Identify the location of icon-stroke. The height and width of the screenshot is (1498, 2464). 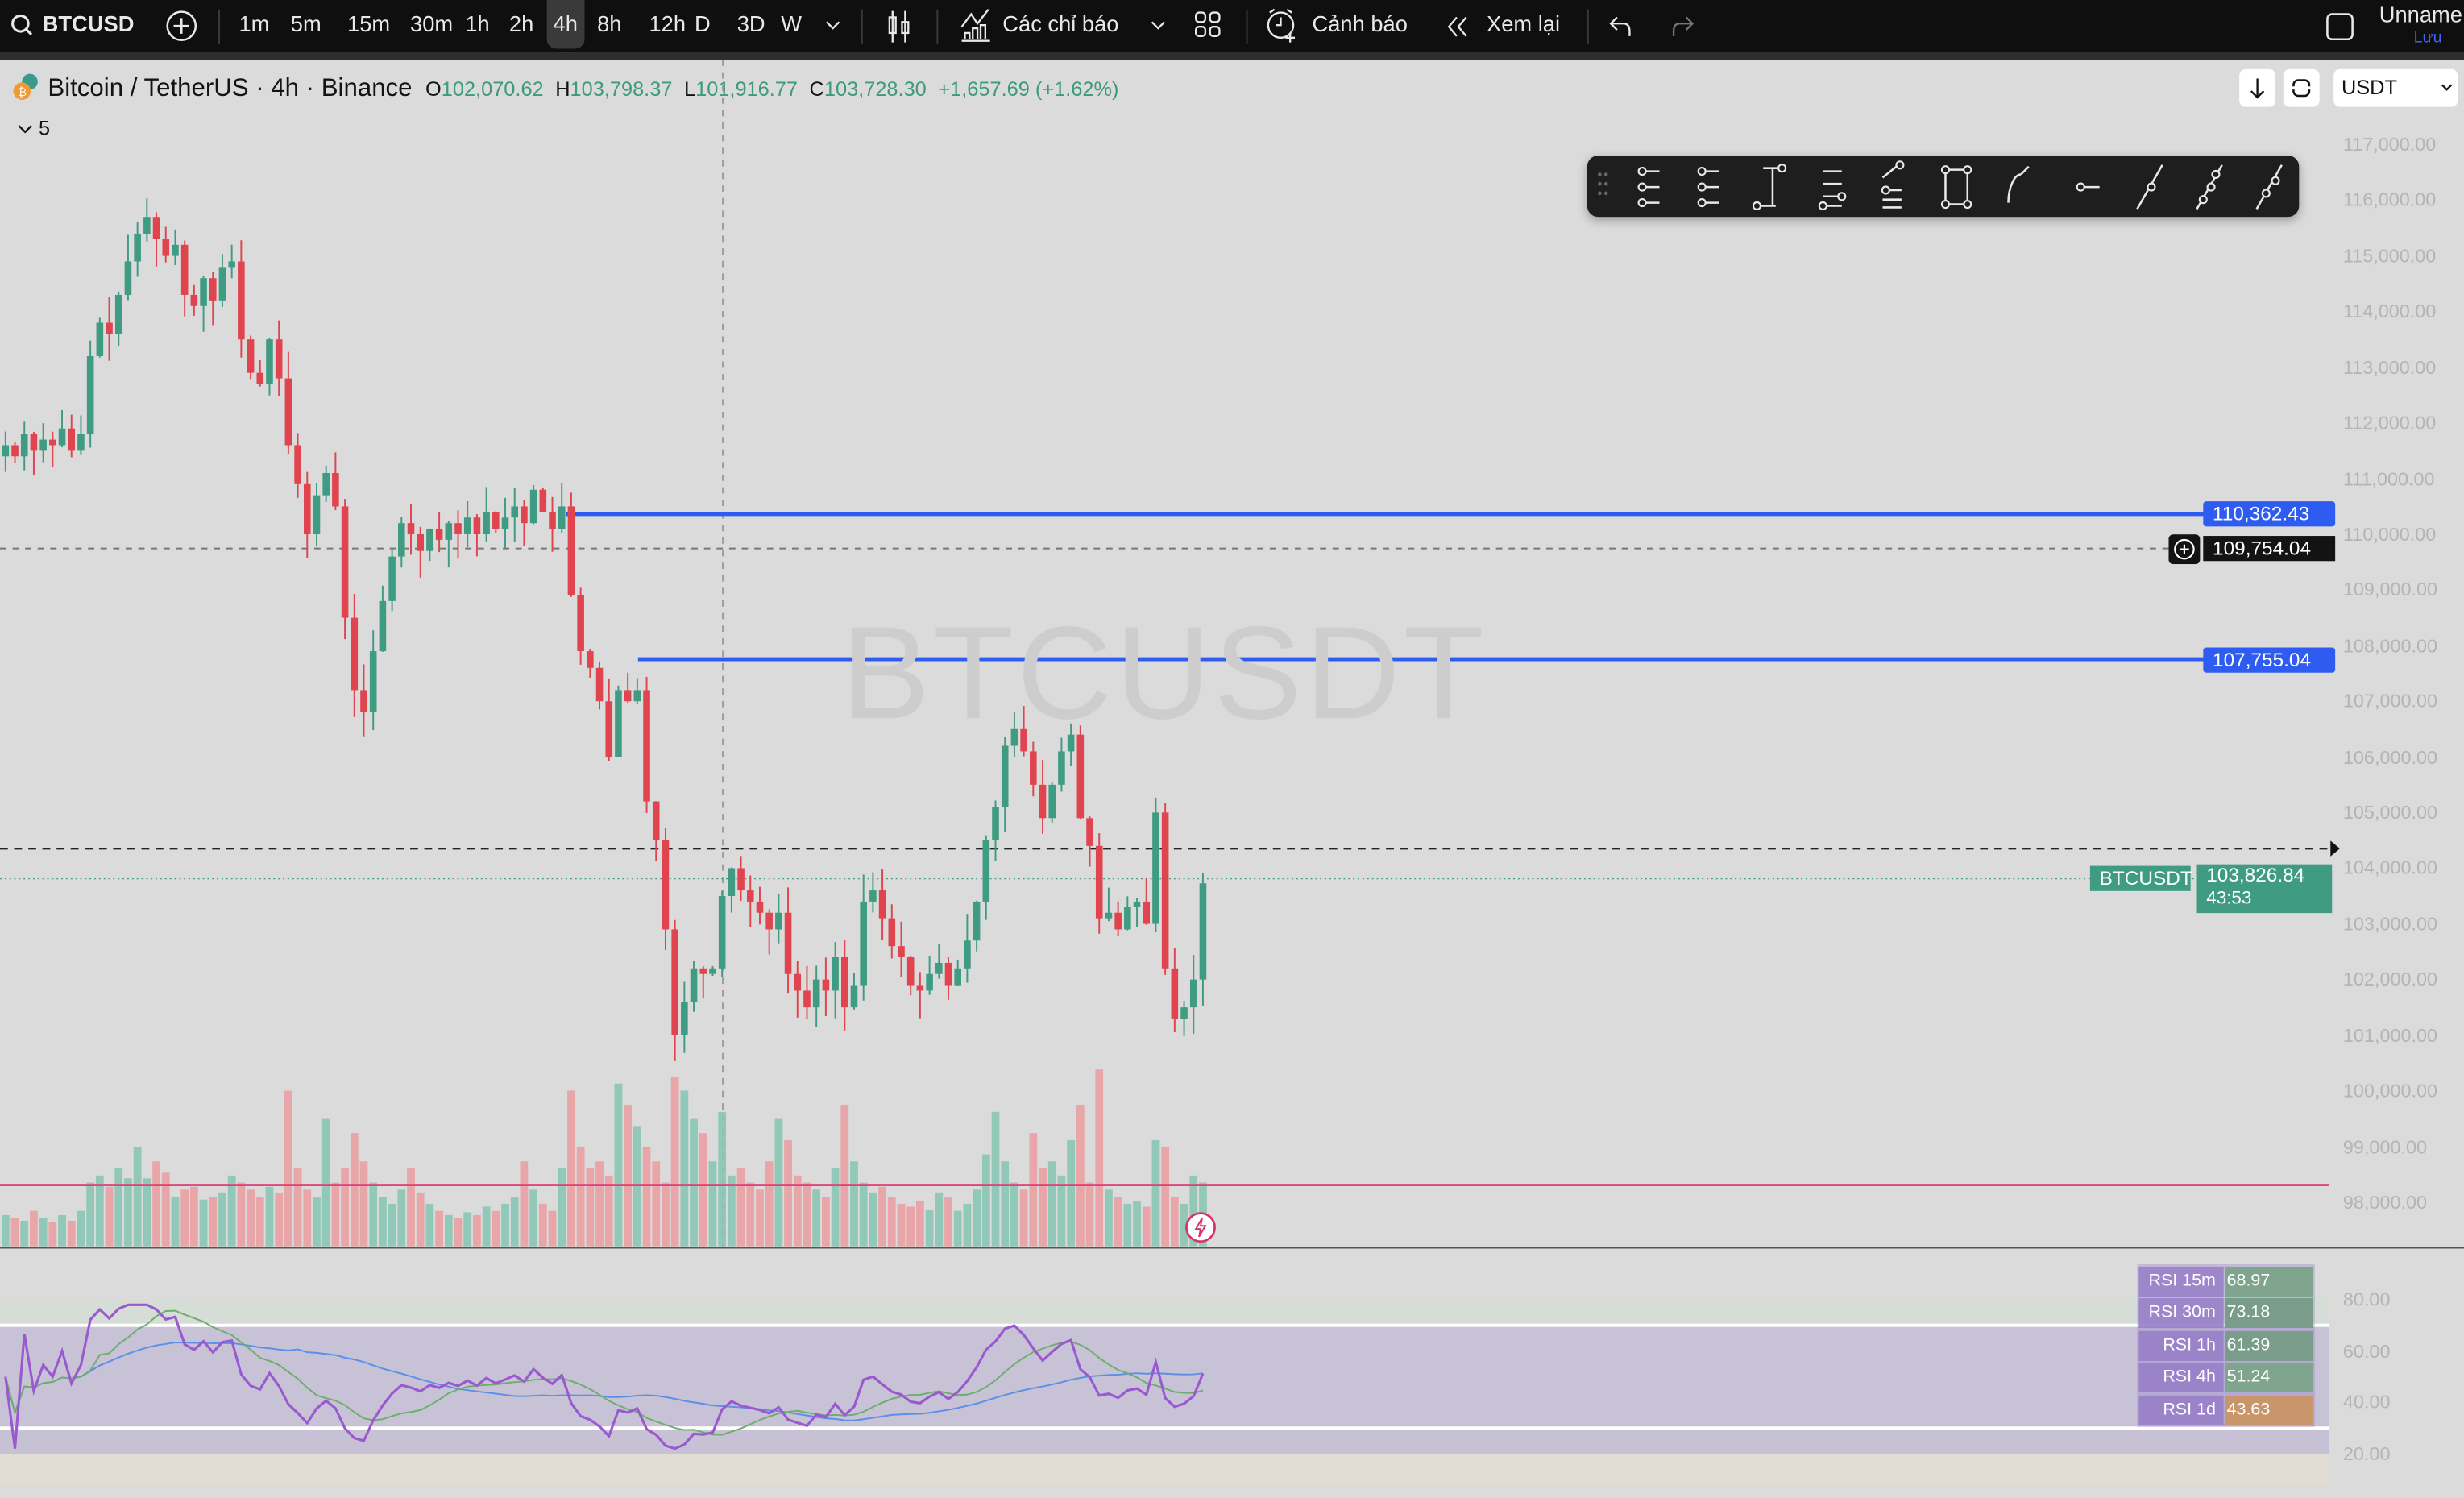
(1770, 187).